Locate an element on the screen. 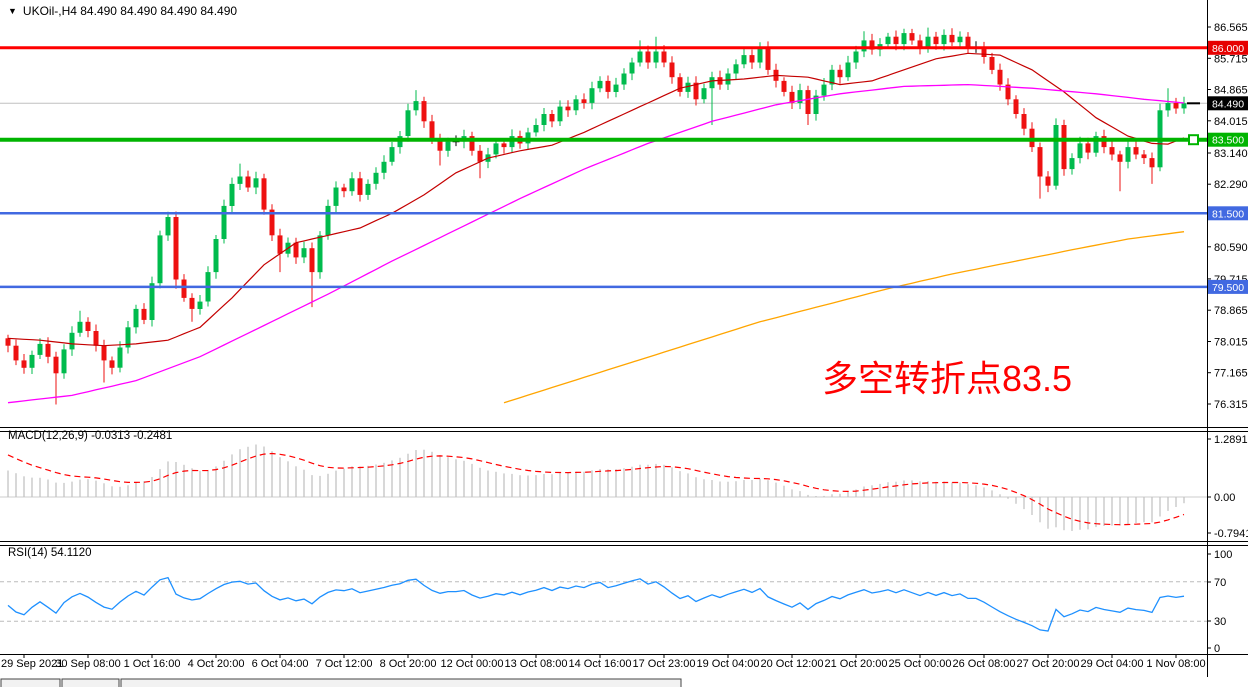 The image size is (1248, 687). hline-83.500 is located at coordinates (603, 140).